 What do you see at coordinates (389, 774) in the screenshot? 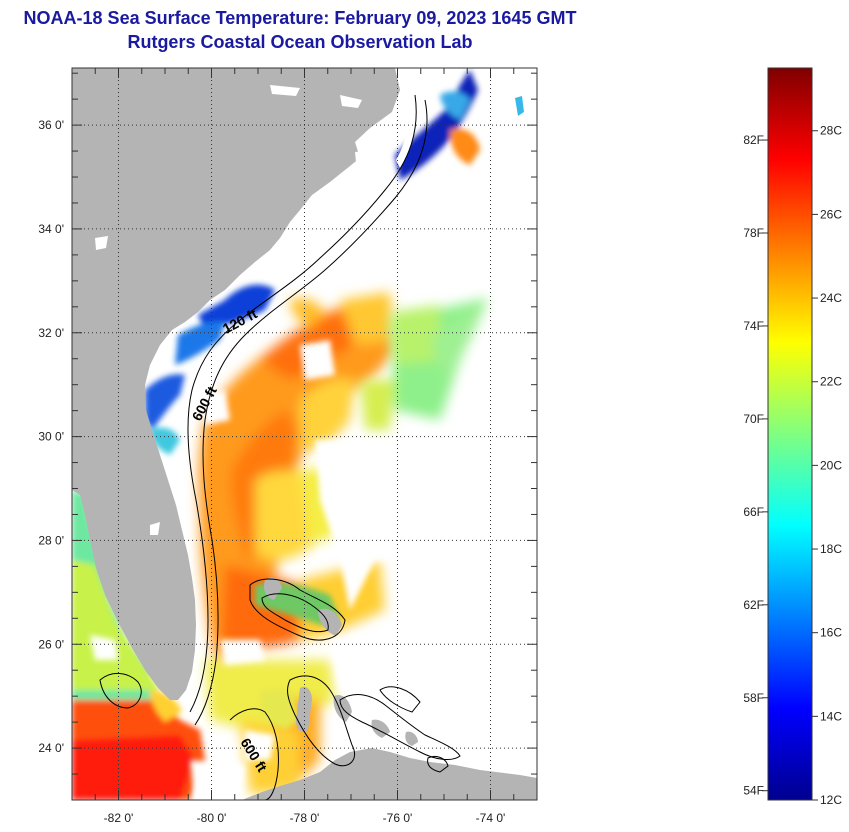
I see `land-cuba` at bounding box center [389, 774].